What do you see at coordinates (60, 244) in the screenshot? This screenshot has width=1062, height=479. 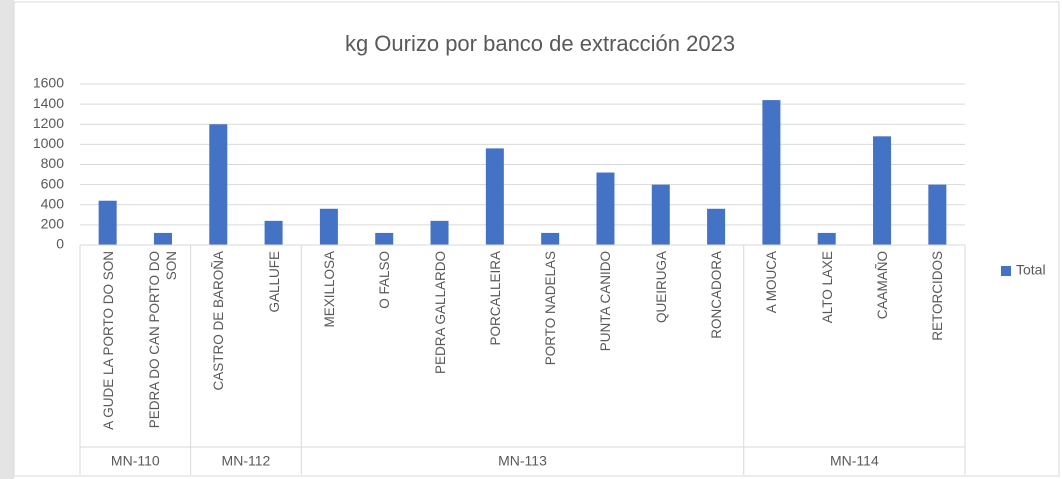 I see `y-tick-label: 0` at bounding box center [60, 244].